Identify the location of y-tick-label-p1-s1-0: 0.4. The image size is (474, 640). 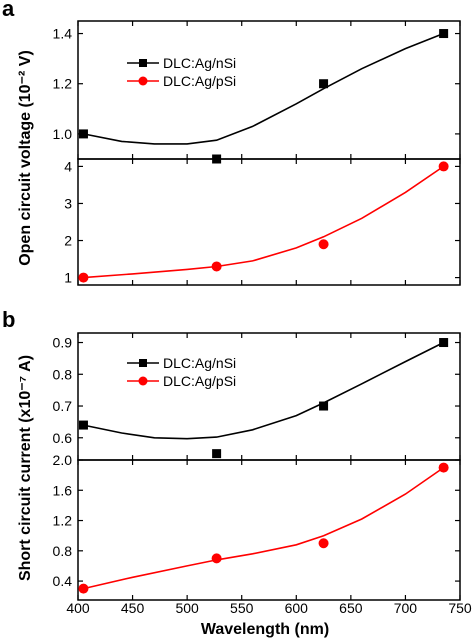
(63, 581).